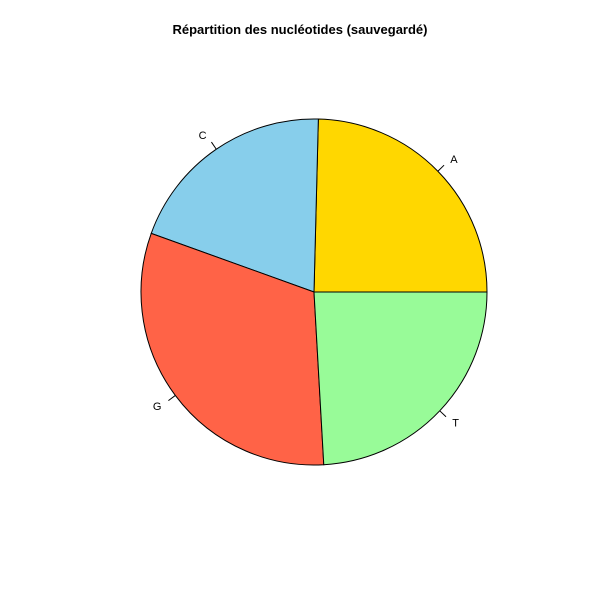  Describe the element at coordinates (172, 398) in the screenshot. I see `pie-tick-g` at that location.